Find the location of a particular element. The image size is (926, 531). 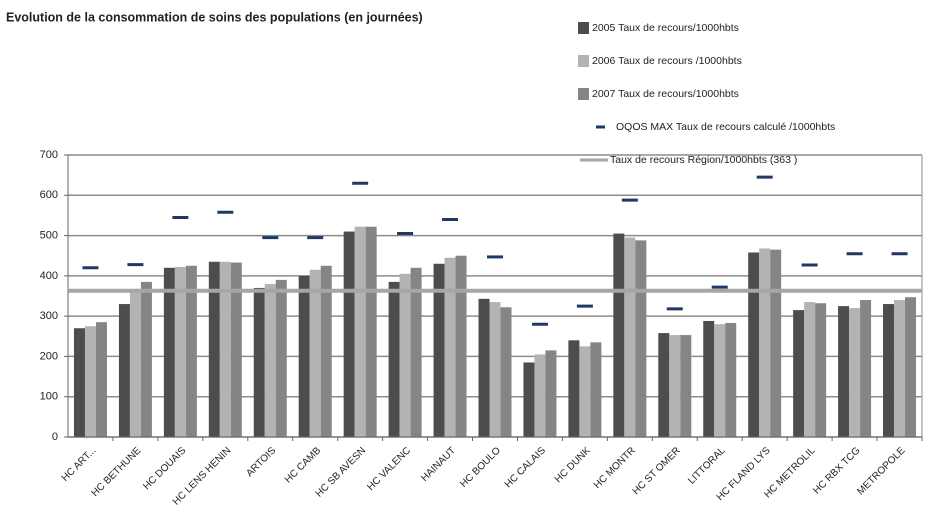

x-tick-label: HC DUNK is located at coordinates (573, 465).